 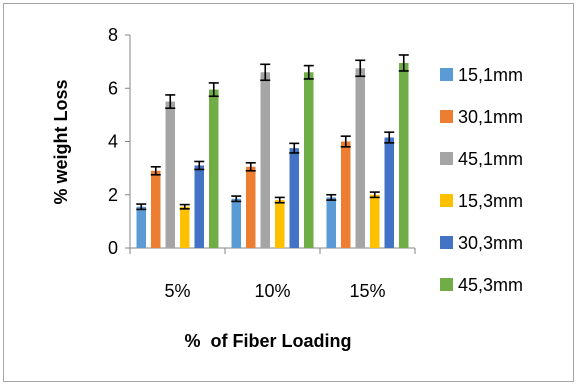 What do you see at coordinates (490, 285) in the screenshot?
I see `legend-label: 45,3mm` at bounding box center [490, 285].